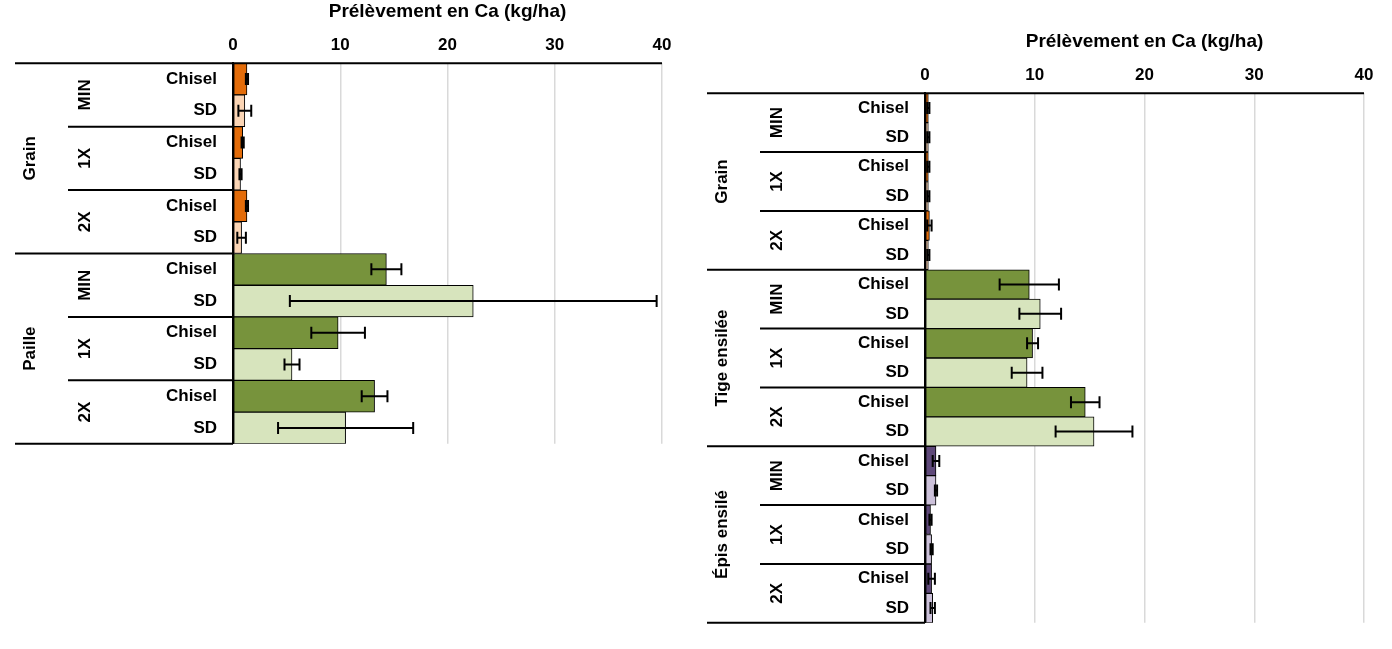 The image size is (1392, 649). I want to click on text: Paille, so click(29, 348).